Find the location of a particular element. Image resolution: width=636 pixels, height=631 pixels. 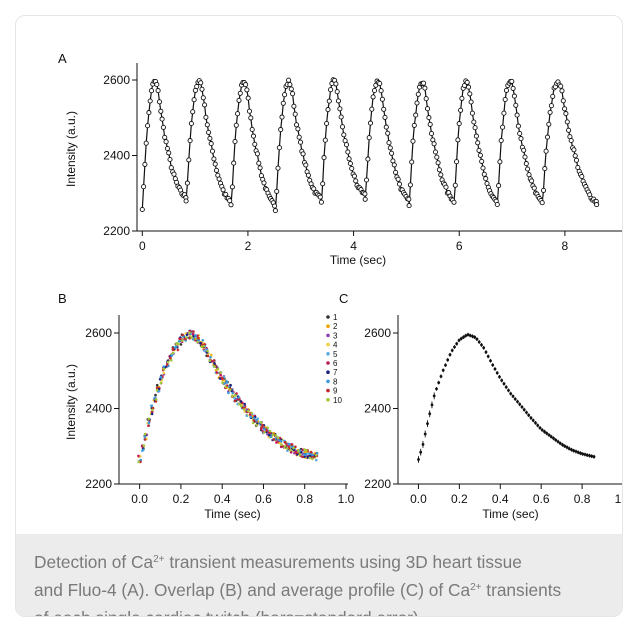

caption-text: transients is located at coordinates (521, 590).